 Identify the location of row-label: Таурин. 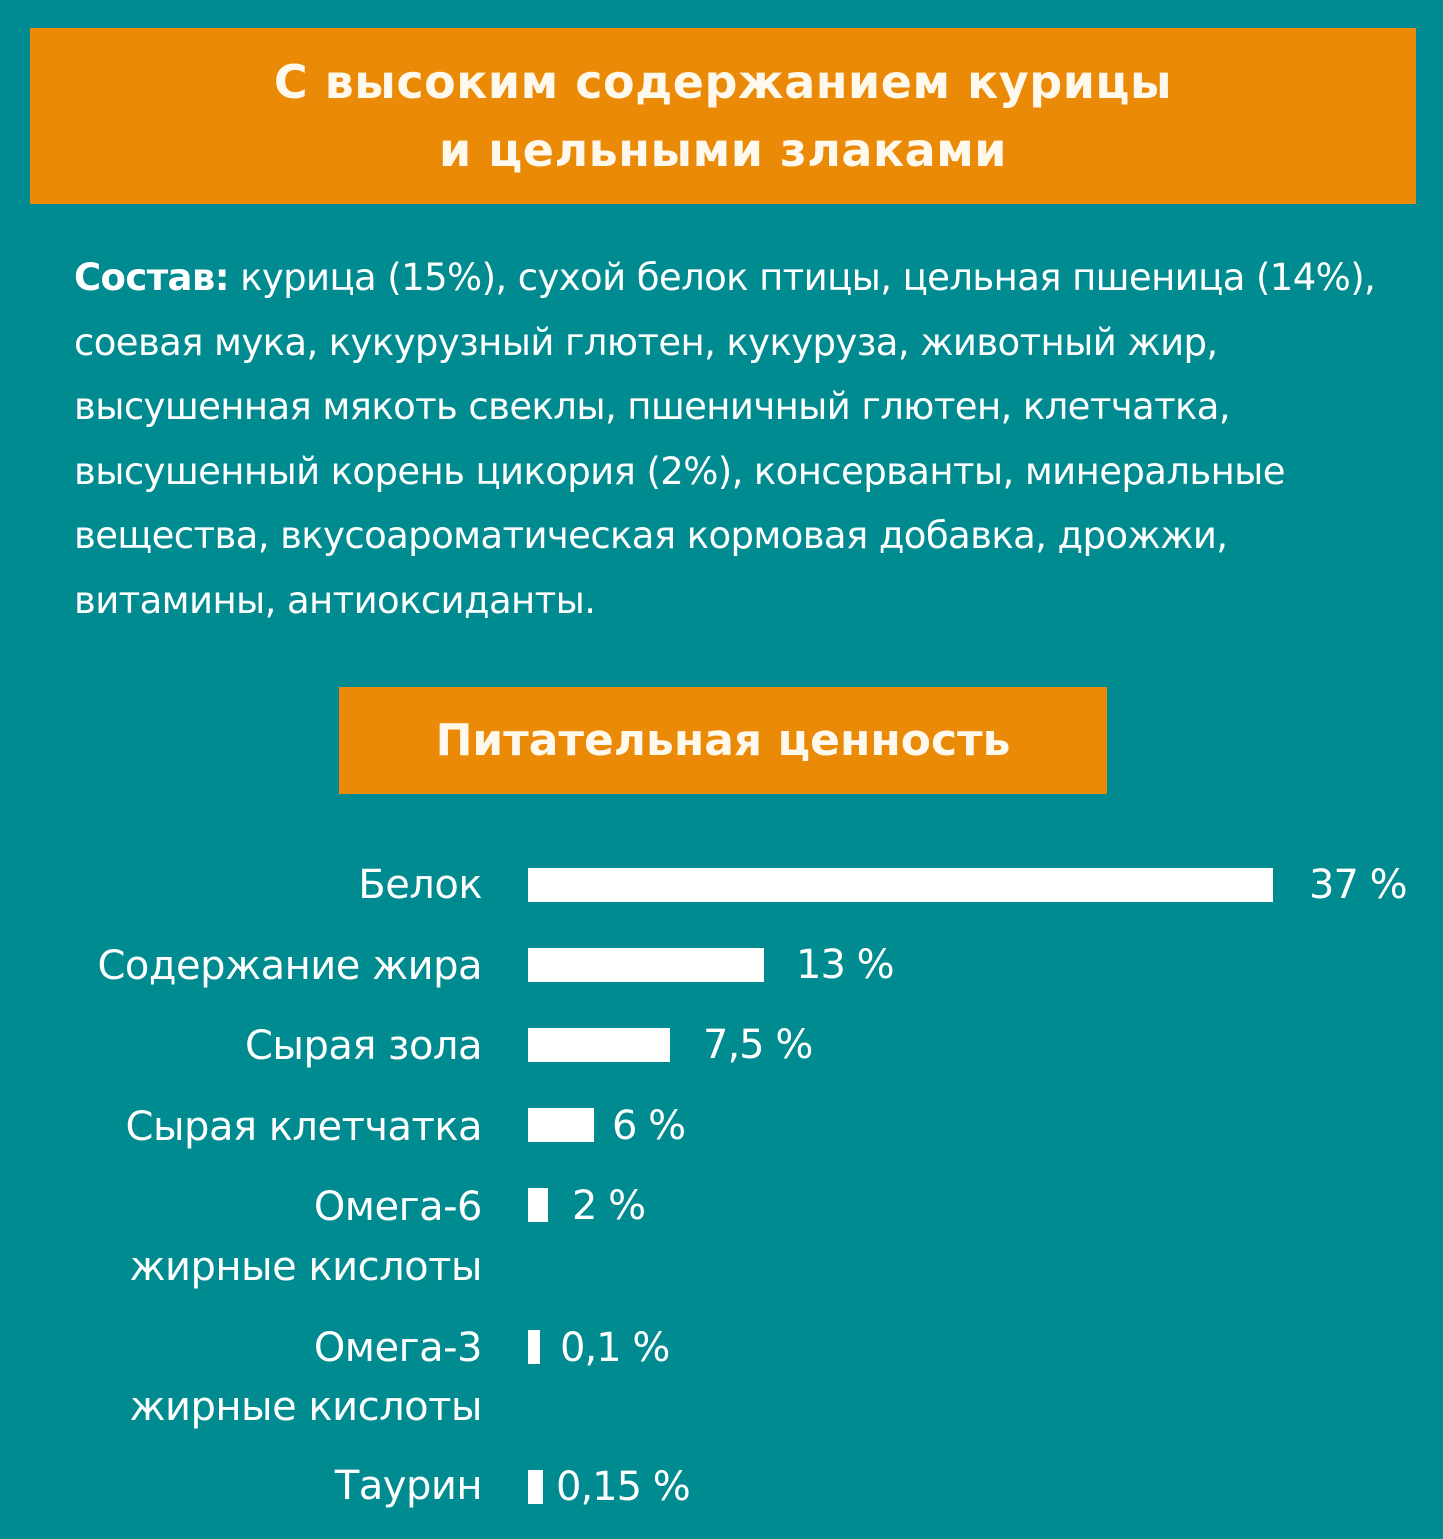
(408, 1486).